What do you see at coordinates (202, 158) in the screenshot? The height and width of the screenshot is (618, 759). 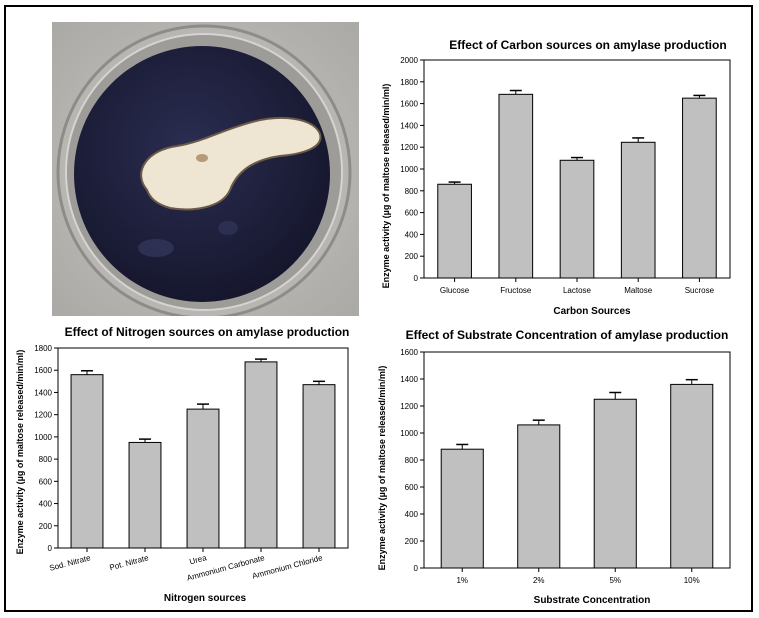 I see `clear-zone-spot` at bounding box center [202, 158].